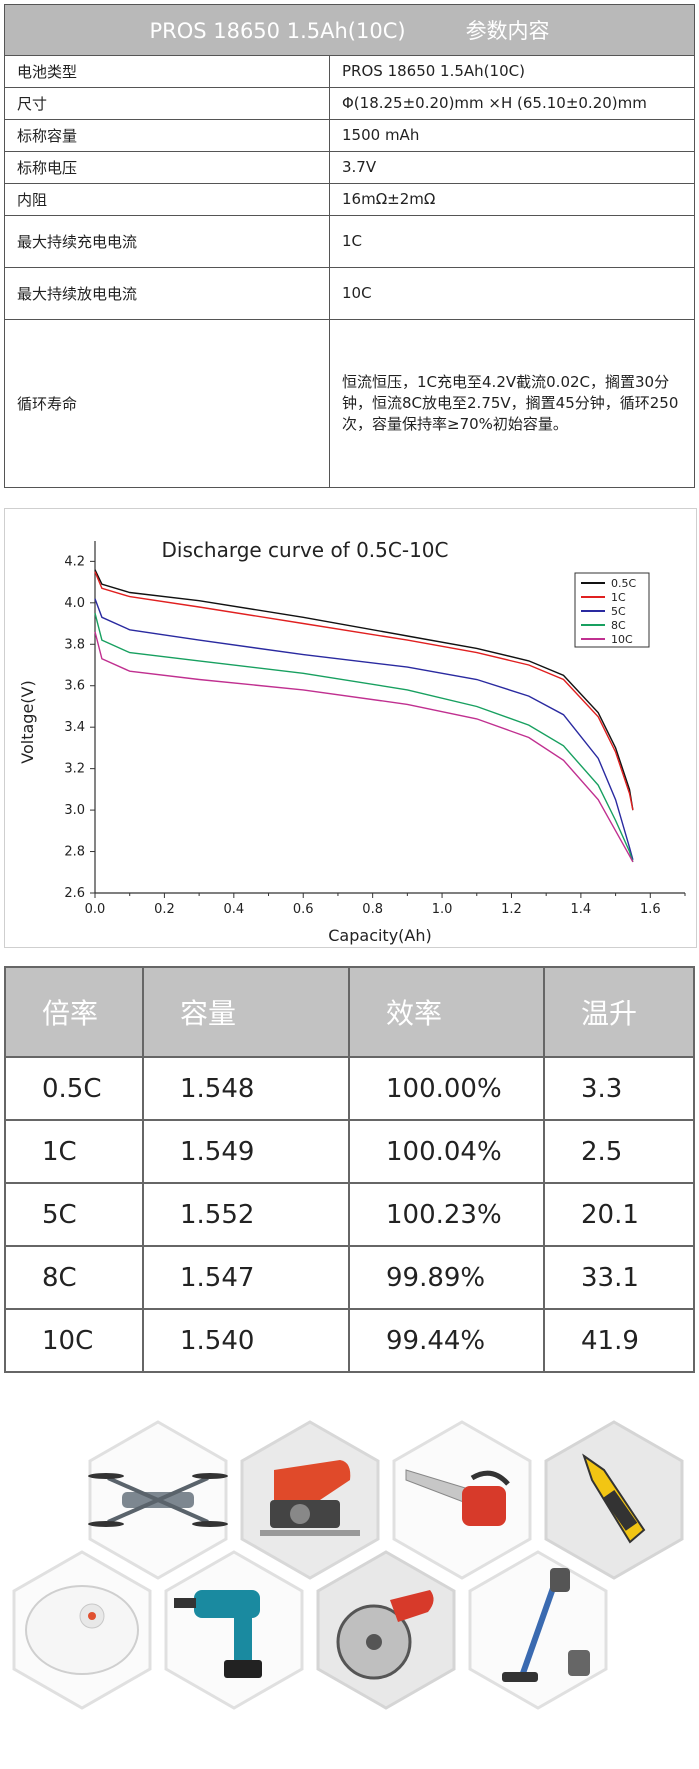 This screenshot has height=1769, width=699. I want to click on x-tick-label: 0.6, so click(303, 909).